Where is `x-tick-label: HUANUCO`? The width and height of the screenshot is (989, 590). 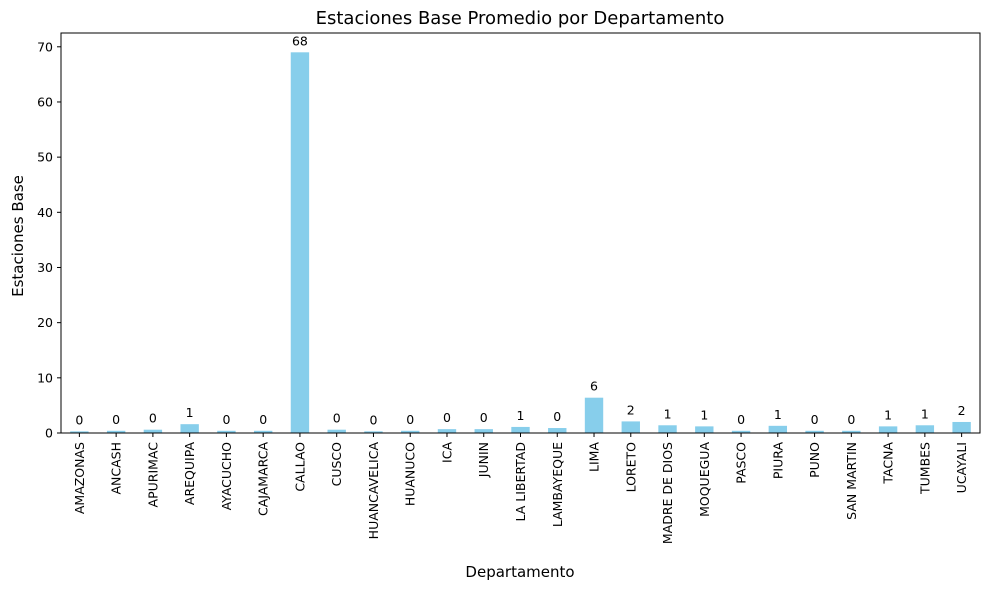 x-tick-label: HUANUCO is located at coordinates (410, 474).